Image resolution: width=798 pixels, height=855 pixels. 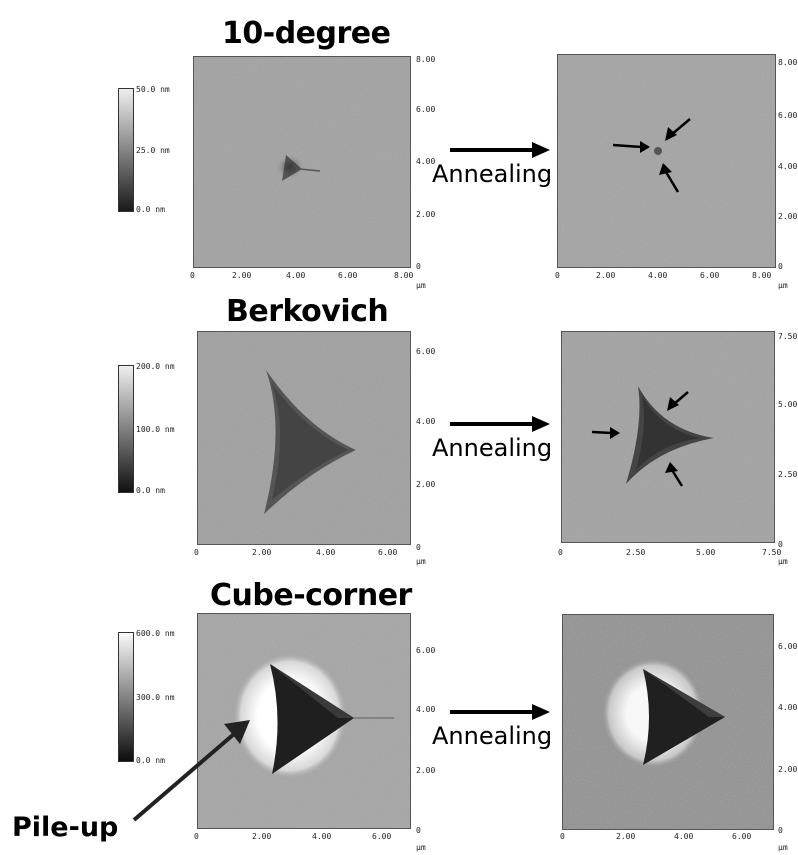 I want to click on pileup-pointer-arrow, so click(x=191, y=771).